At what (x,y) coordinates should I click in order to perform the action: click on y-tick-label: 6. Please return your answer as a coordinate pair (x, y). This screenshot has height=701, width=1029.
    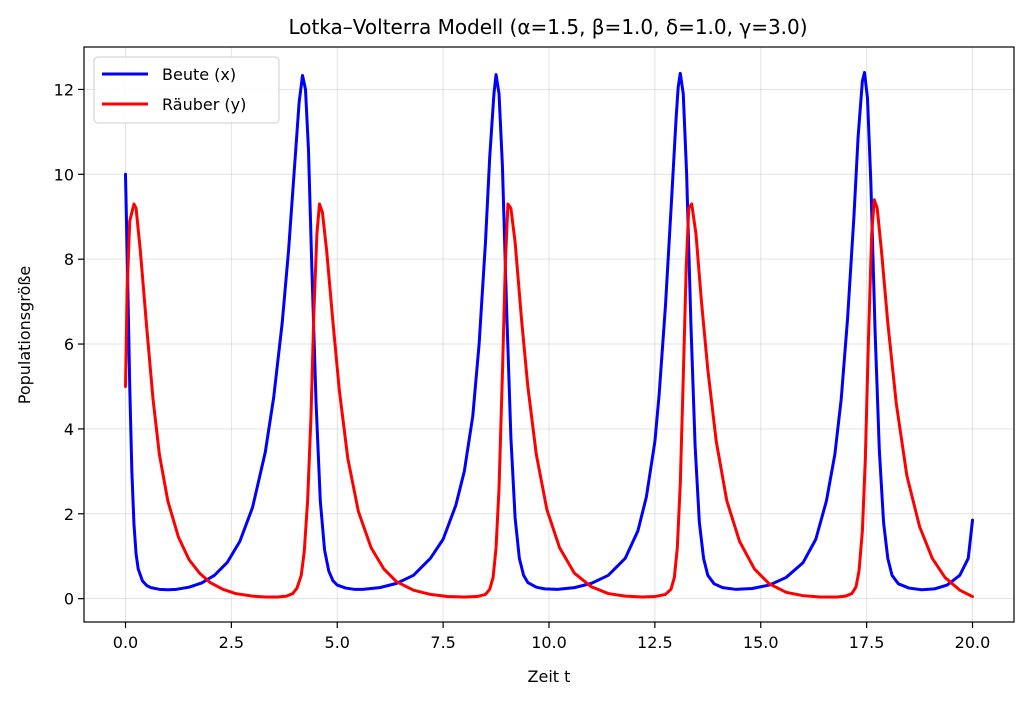
    Looking at the image, I should click on (69, 344).